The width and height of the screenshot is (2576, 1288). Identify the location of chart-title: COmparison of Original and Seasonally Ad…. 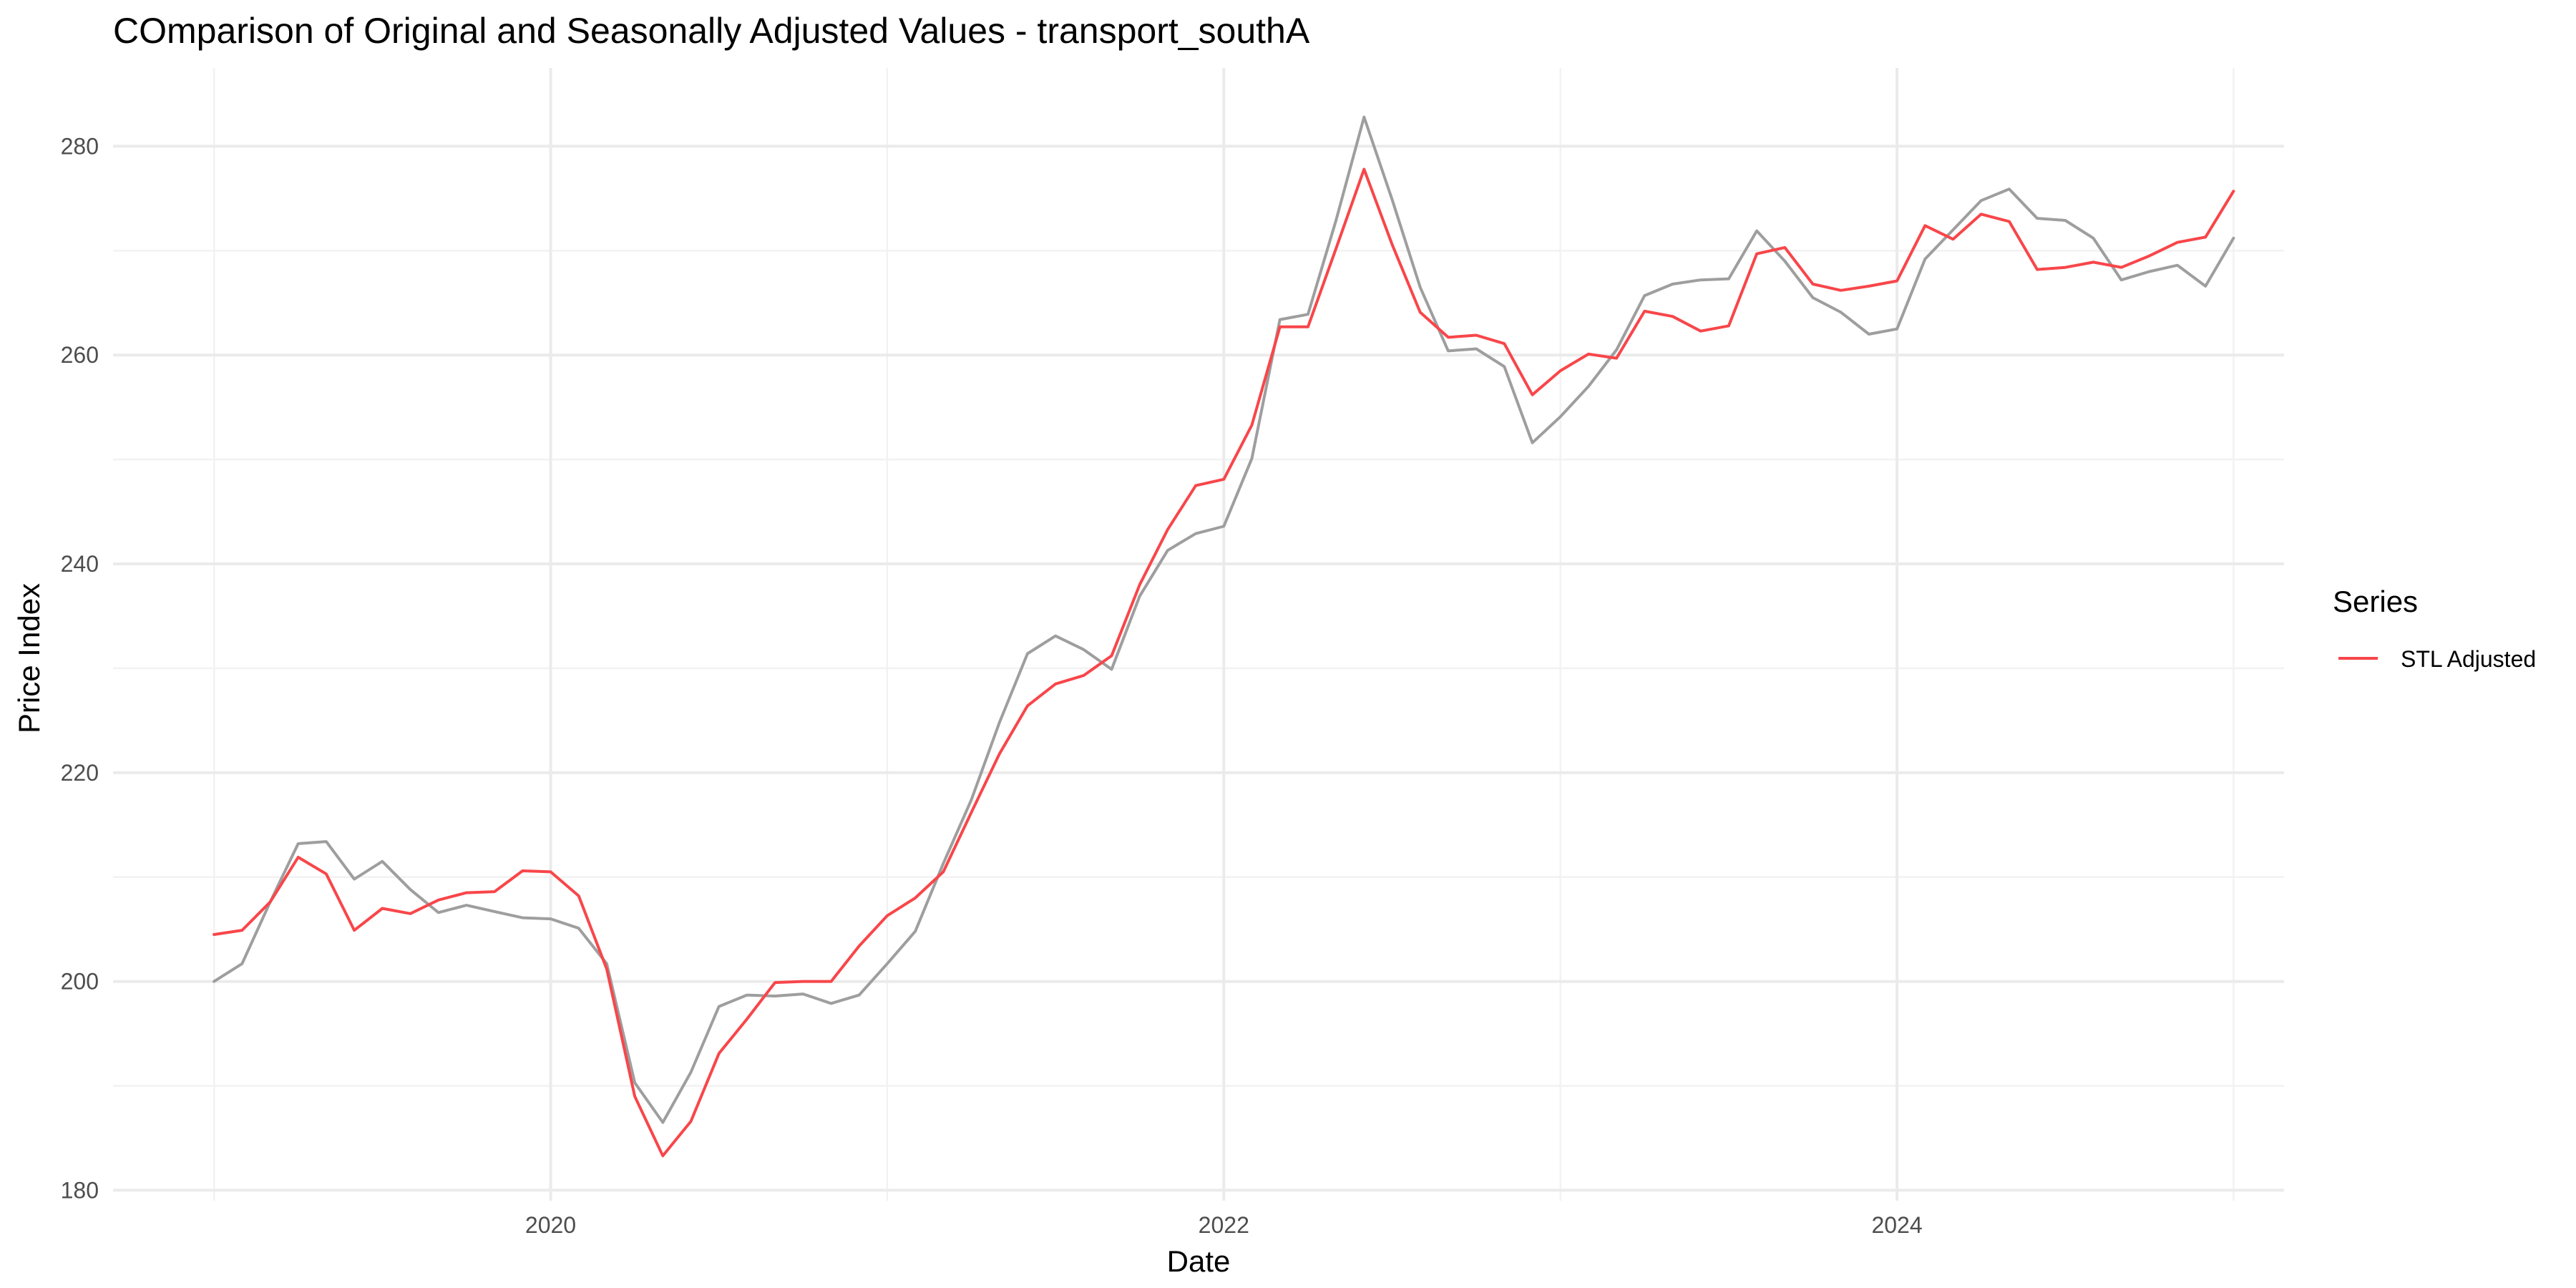
(711, 31).